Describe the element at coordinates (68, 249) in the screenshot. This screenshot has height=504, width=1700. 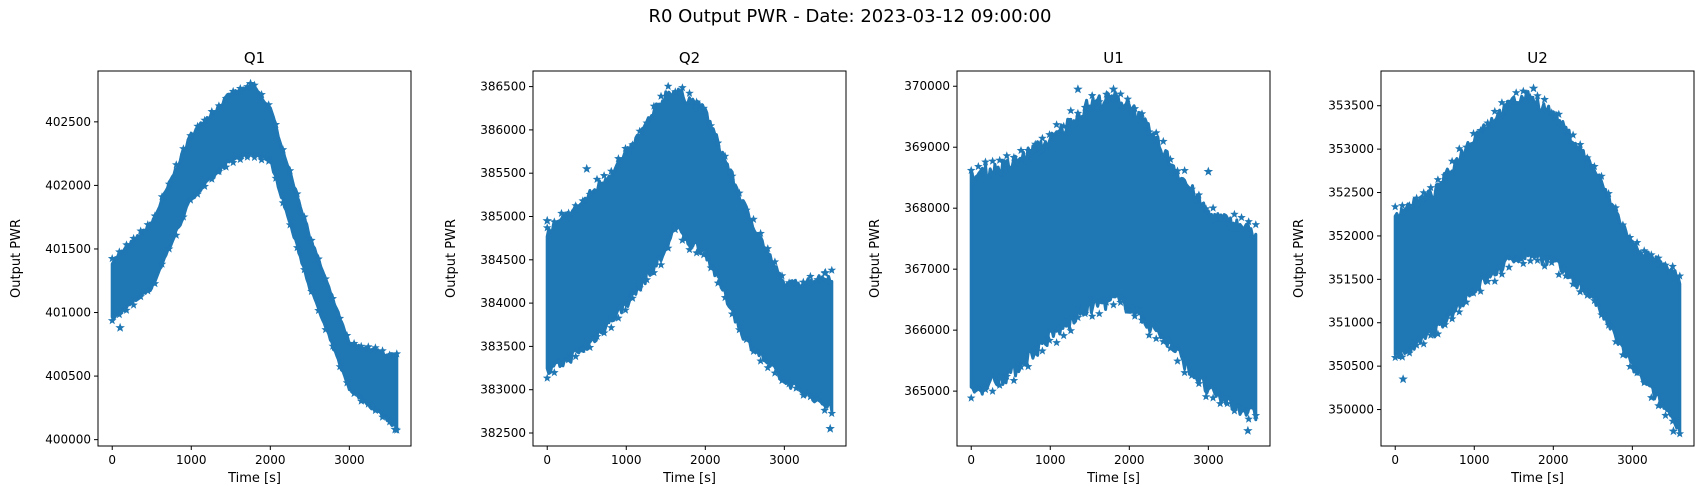
I see `y-tick-label: 401500` at that location.